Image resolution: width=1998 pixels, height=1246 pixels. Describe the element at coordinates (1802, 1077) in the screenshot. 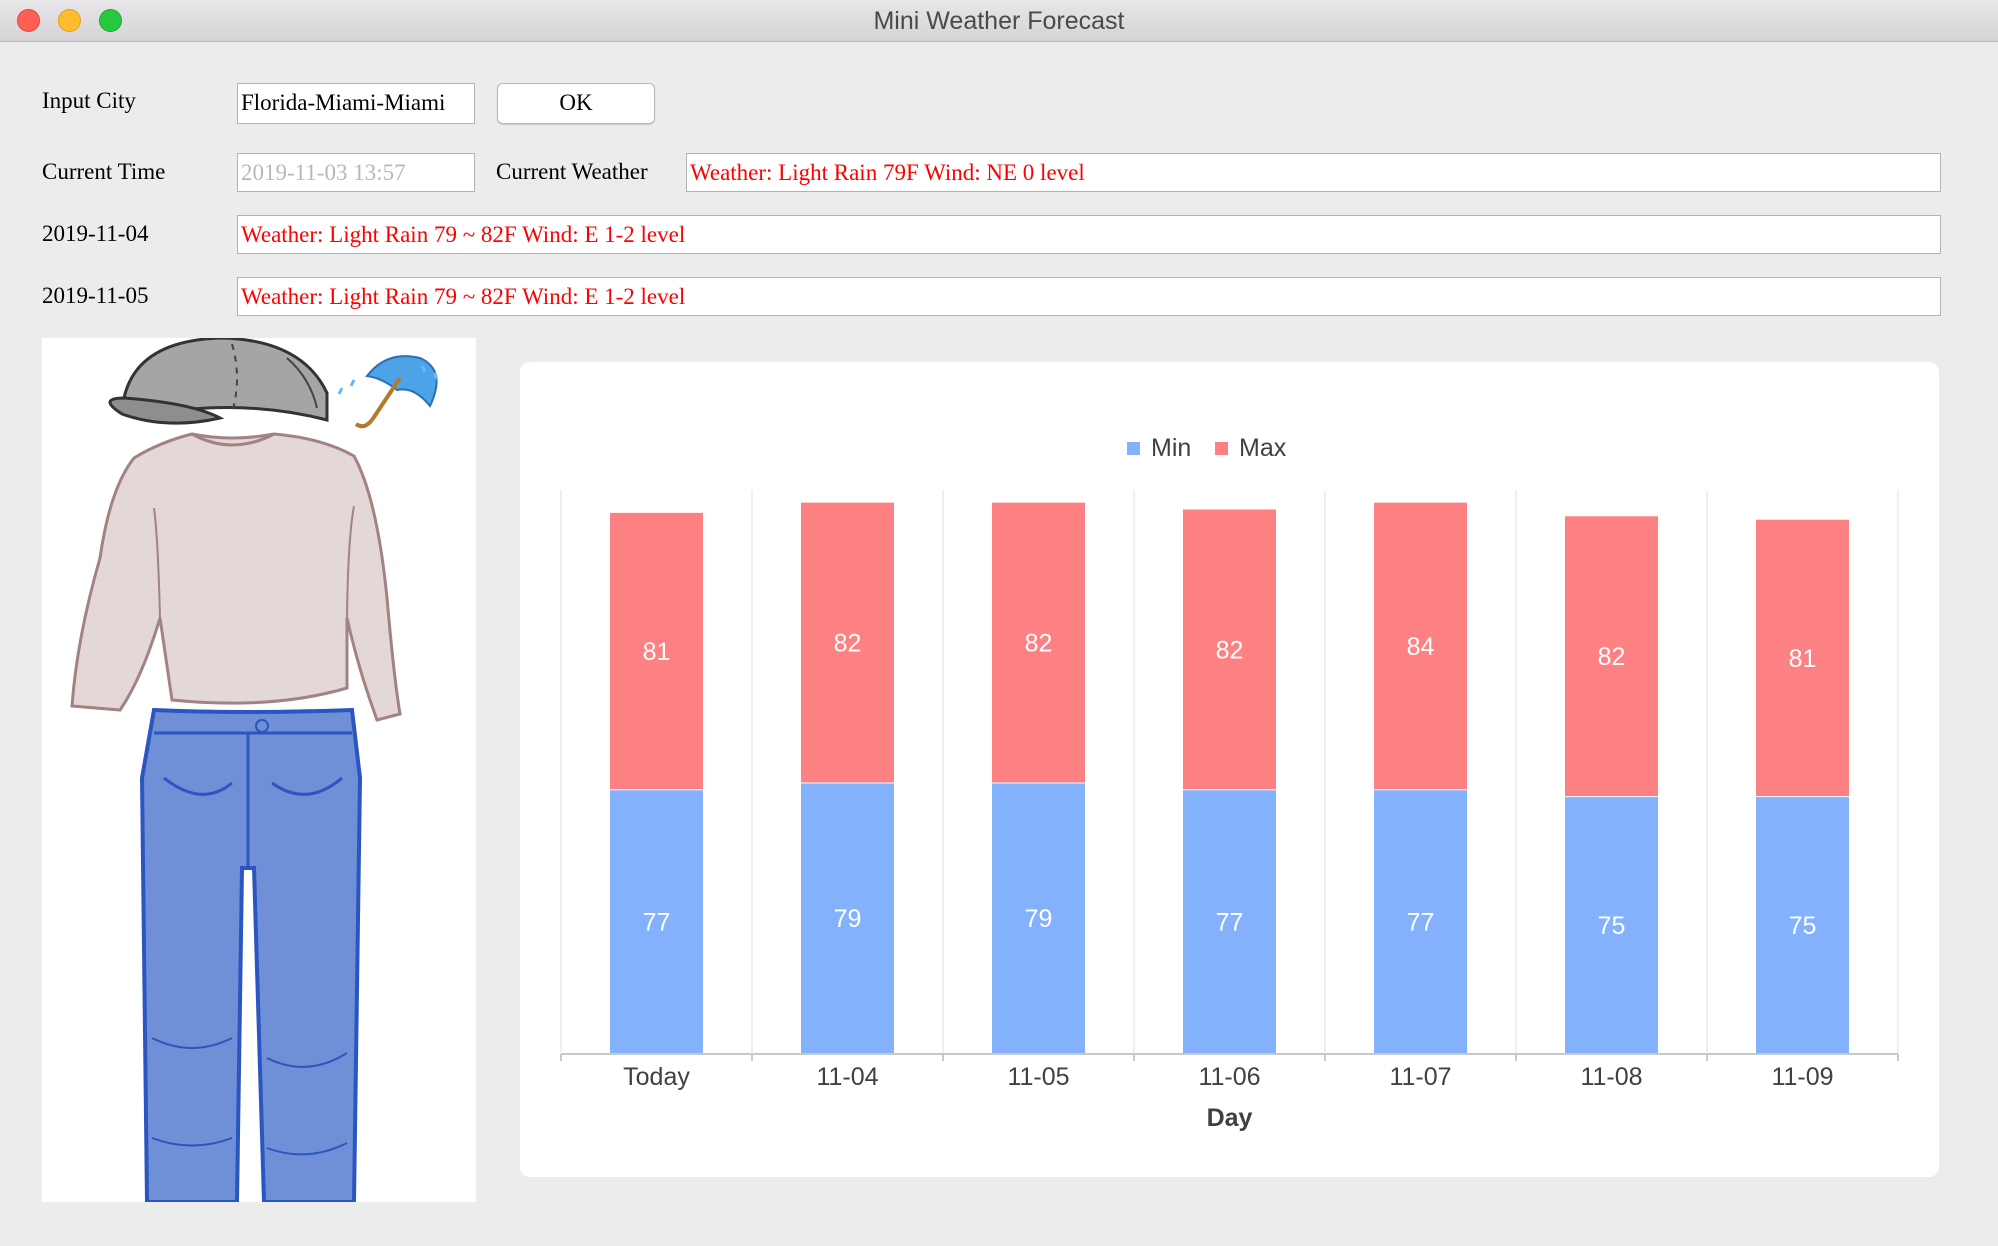

I see `x-tick-label: 11-09` at that location.